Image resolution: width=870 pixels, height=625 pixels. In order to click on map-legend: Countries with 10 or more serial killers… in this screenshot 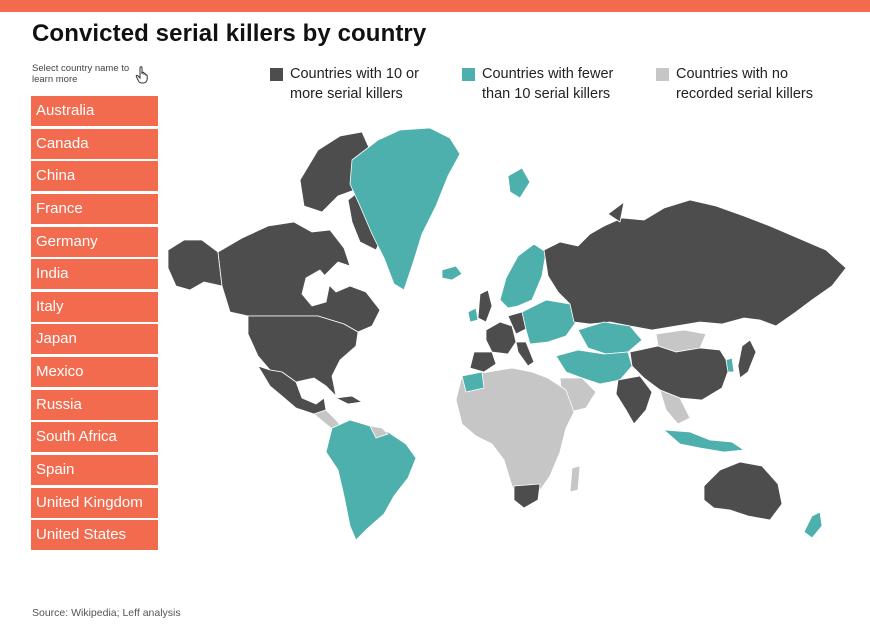, I will do `click(560, 86)`.